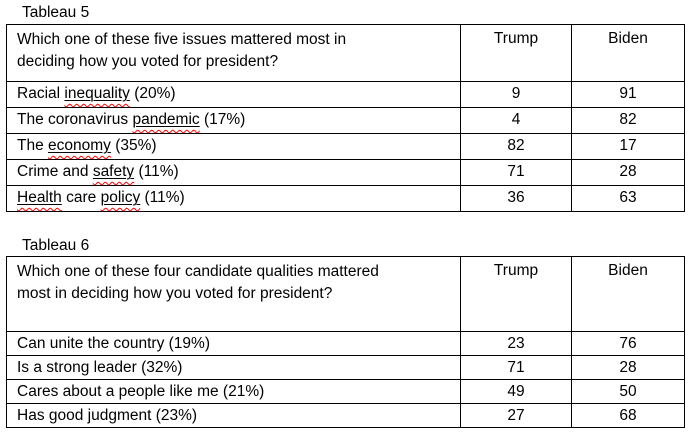 The height and width of the screenshot is (444, 691). Describe the element at coordinates (516, 120) in the screenshot. I see `trump-value: 4` at that location.